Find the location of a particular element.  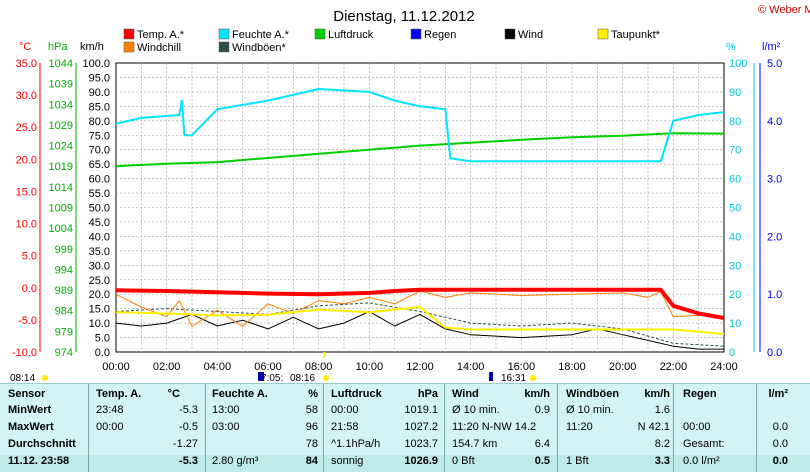

series-line-taupunkt is located at coordinates (420, 320).